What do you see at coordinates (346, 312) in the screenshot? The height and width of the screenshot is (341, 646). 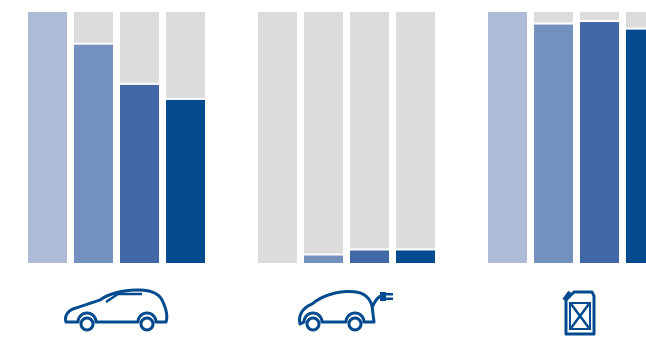 I see `ev-plug-car-icon` at bounding box center [346, 312].